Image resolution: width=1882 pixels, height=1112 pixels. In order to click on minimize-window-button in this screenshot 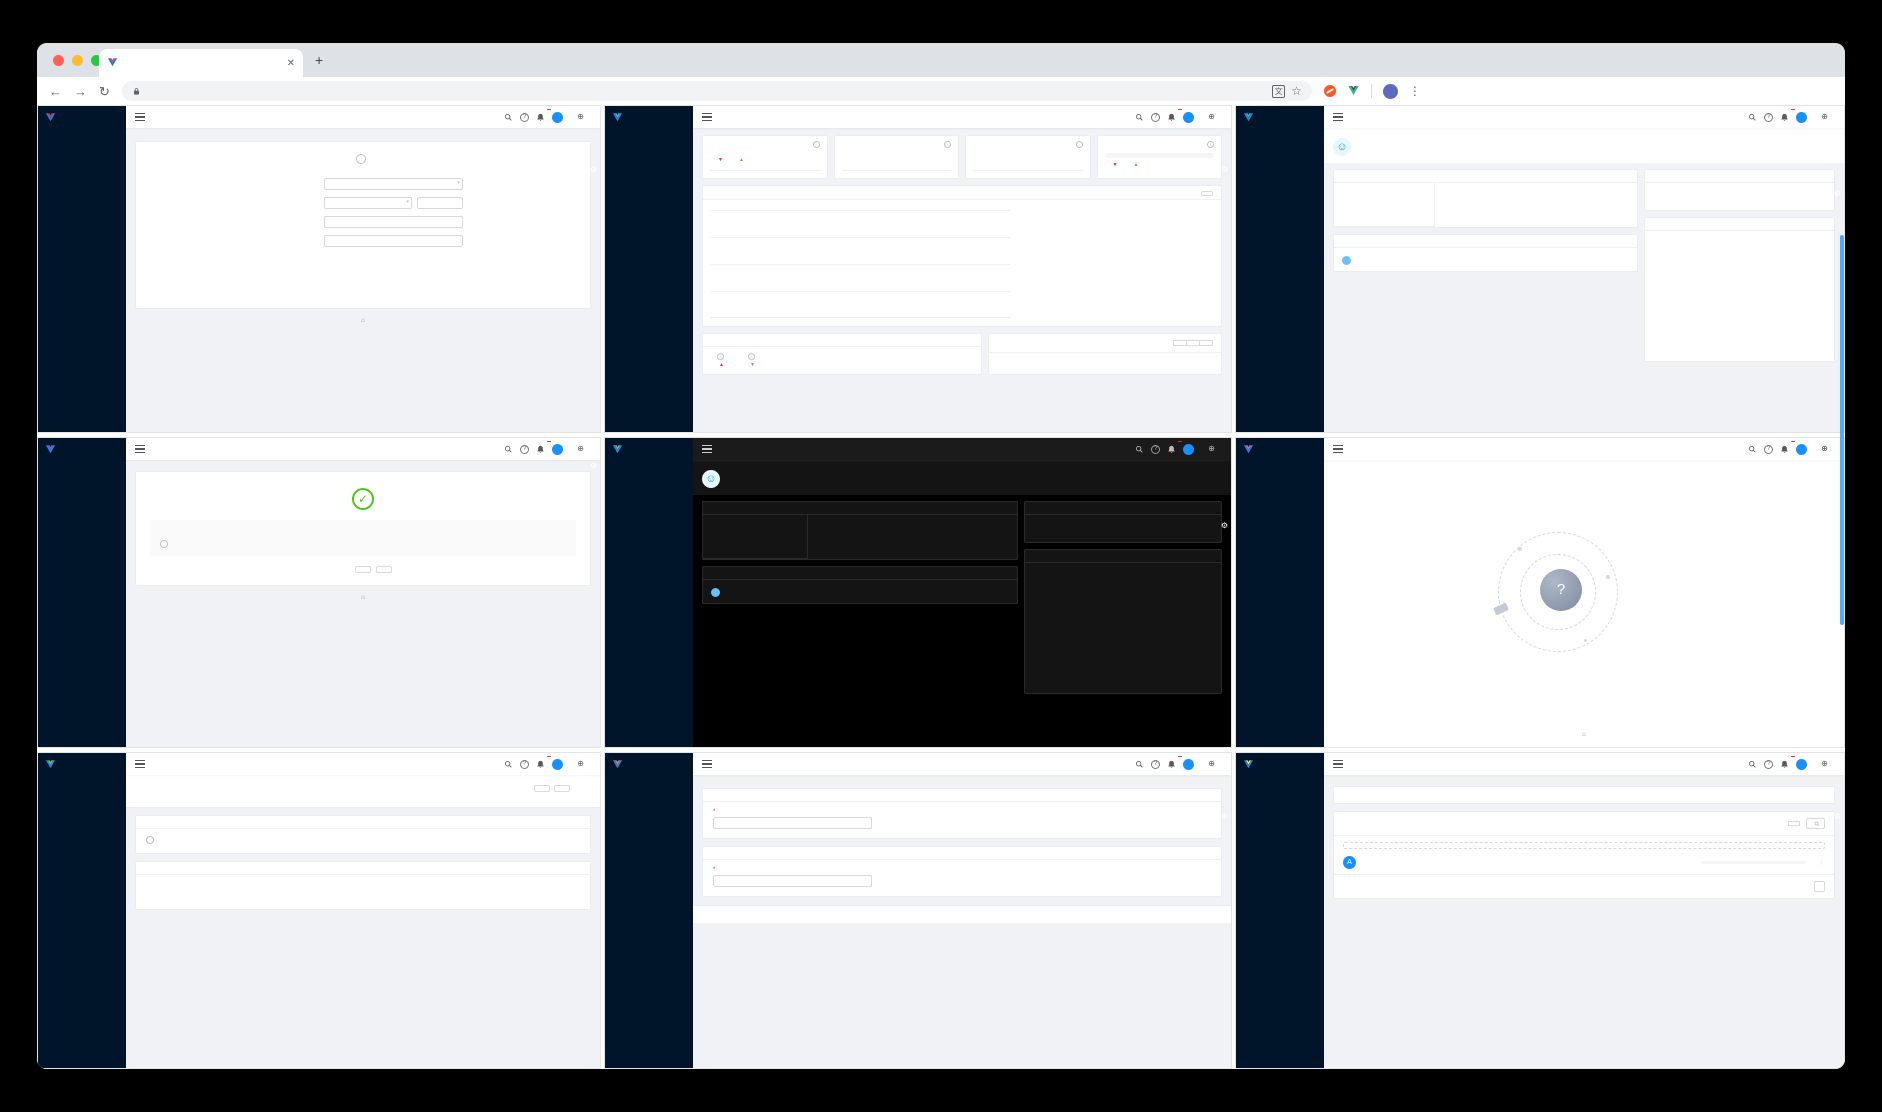, I will do `click(77, 60)`.